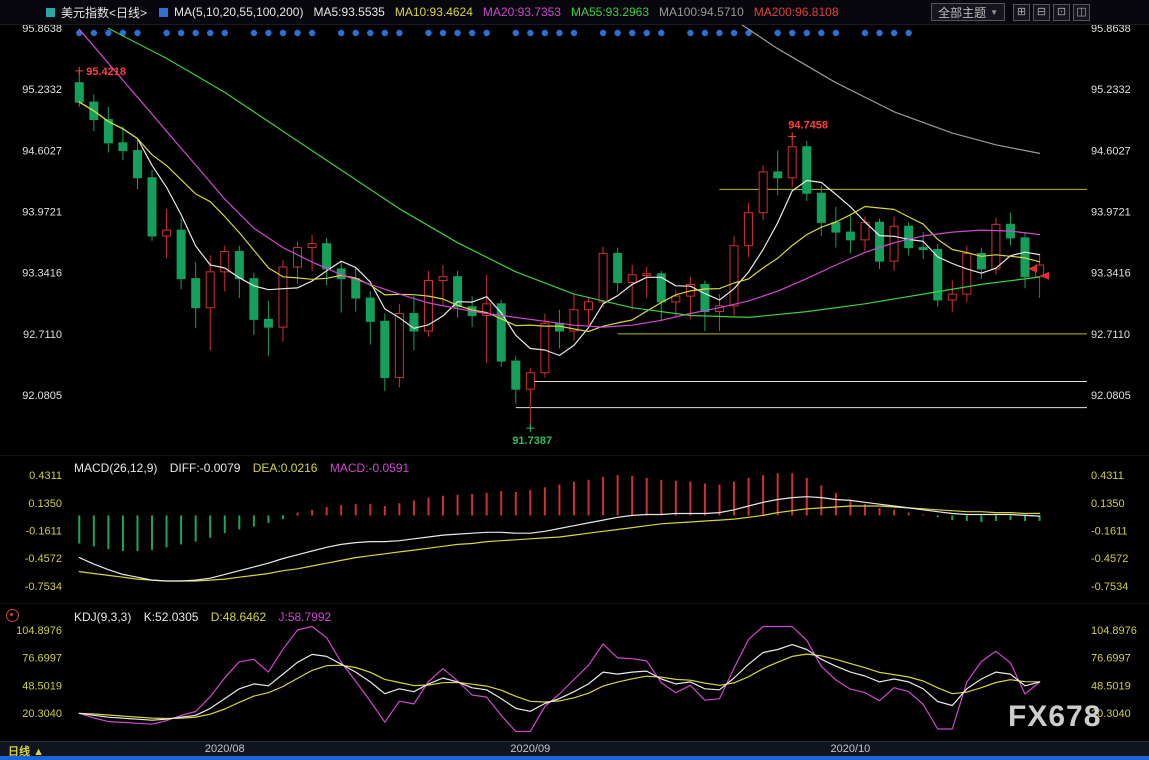 The height and width of the screenshot is (760, 1149). Describe the element at coordinates (530, 749) in the screenshot. I see `x-axis-date-label: 2020/09` at that location.